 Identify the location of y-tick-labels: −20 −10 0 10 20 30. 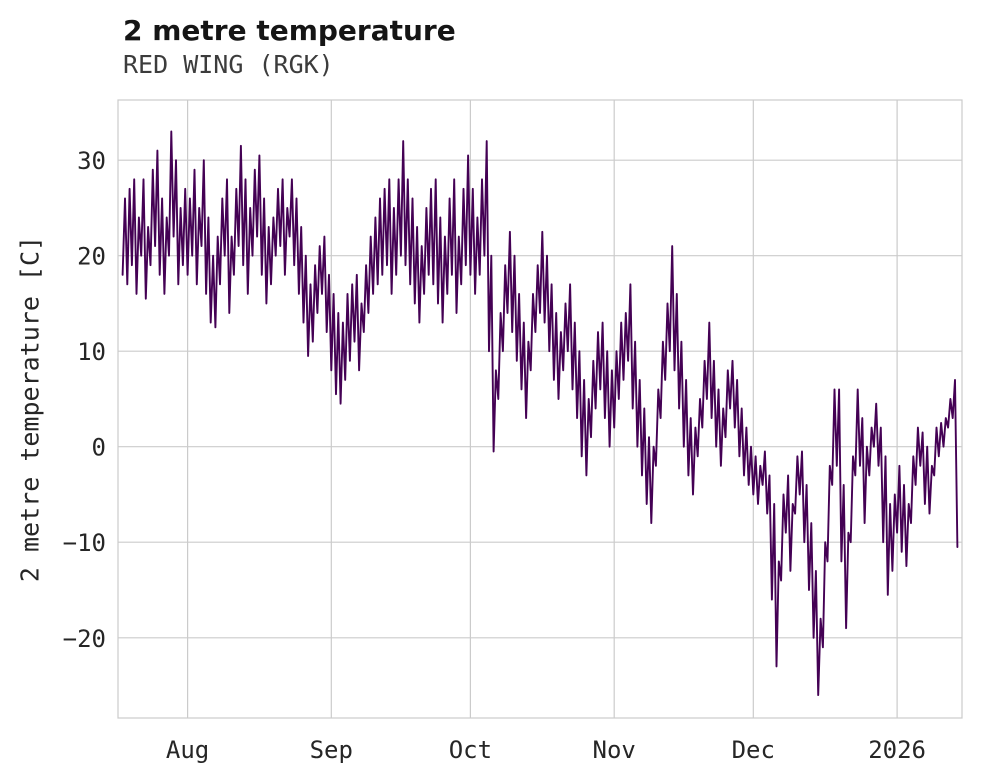
(84, 400).